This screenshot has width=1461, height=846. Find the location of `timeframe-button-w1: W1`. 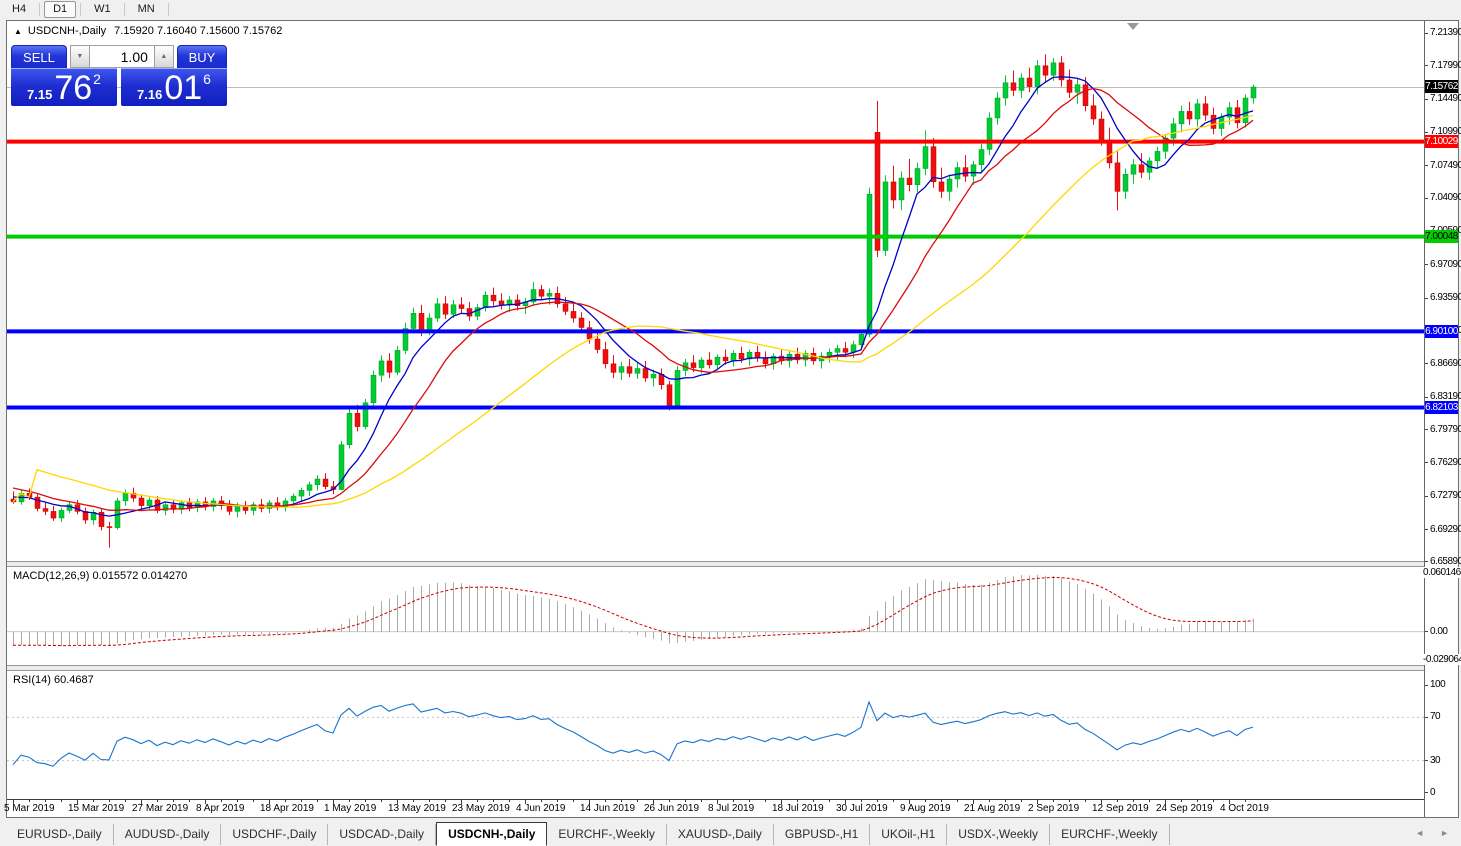

timeframe-button-w1: W1 is located at coordinates (102, 9).